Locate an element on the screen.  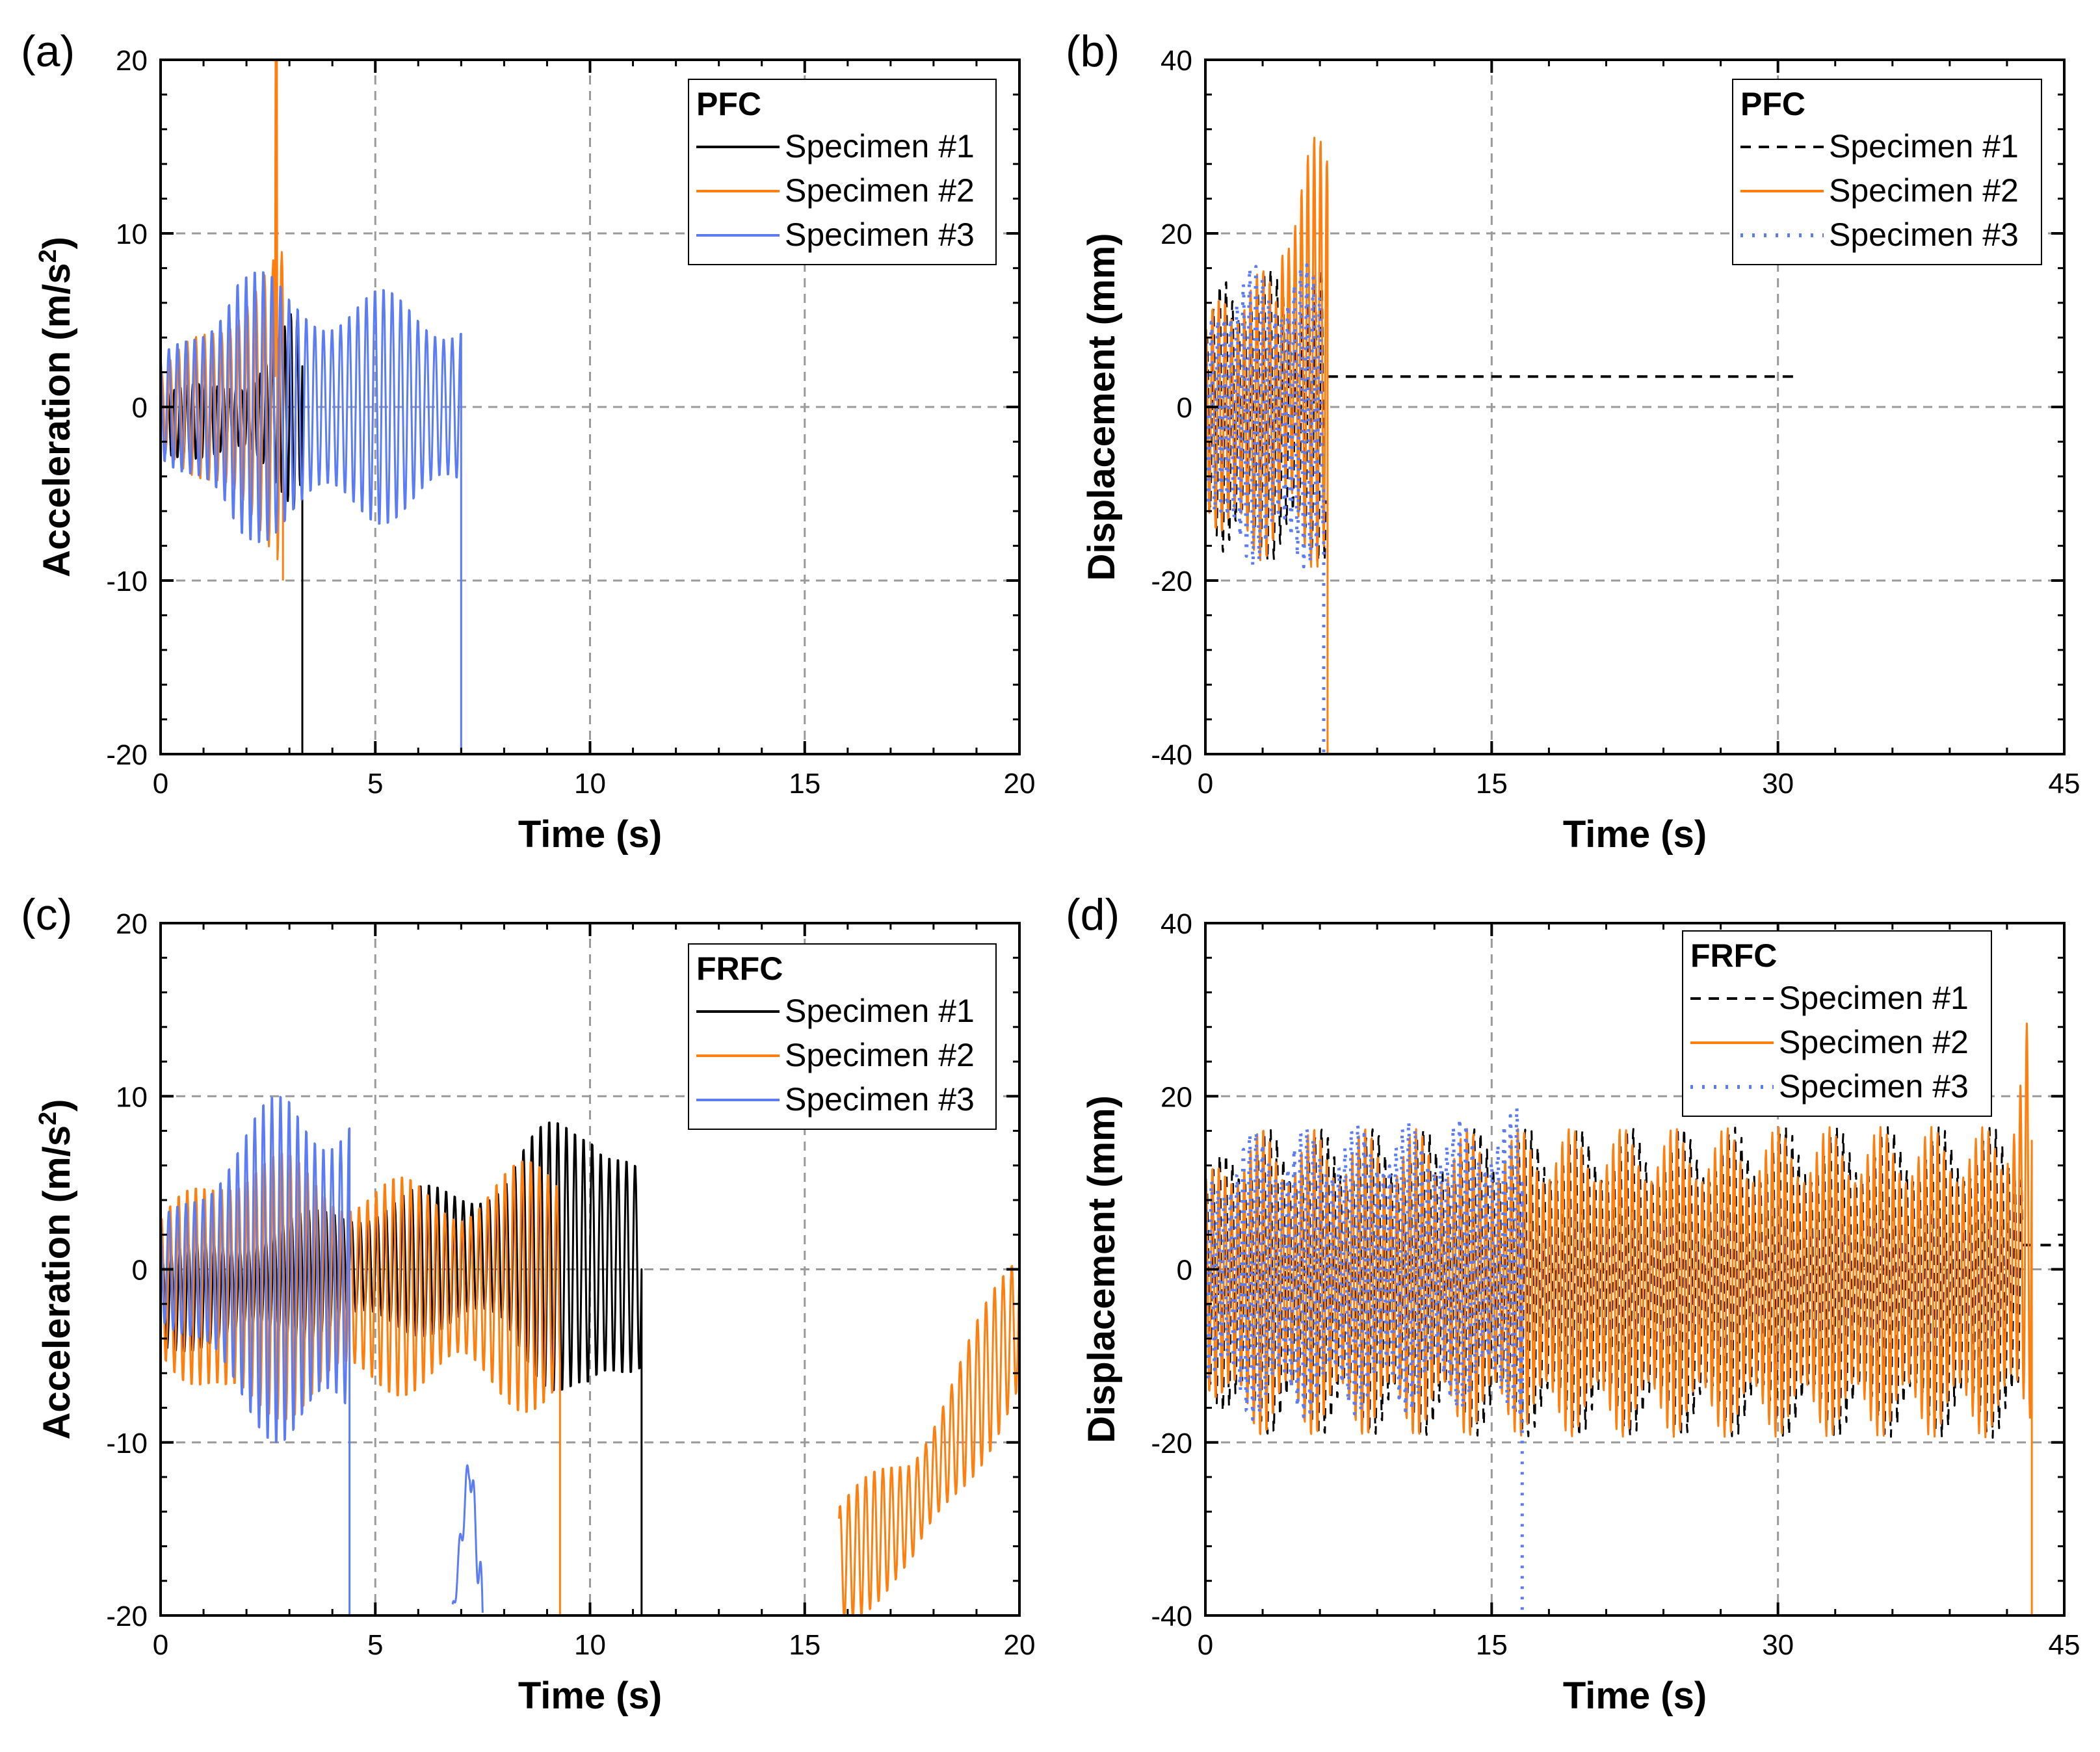
panel-label: (a) is located at coordinates (48, 51).